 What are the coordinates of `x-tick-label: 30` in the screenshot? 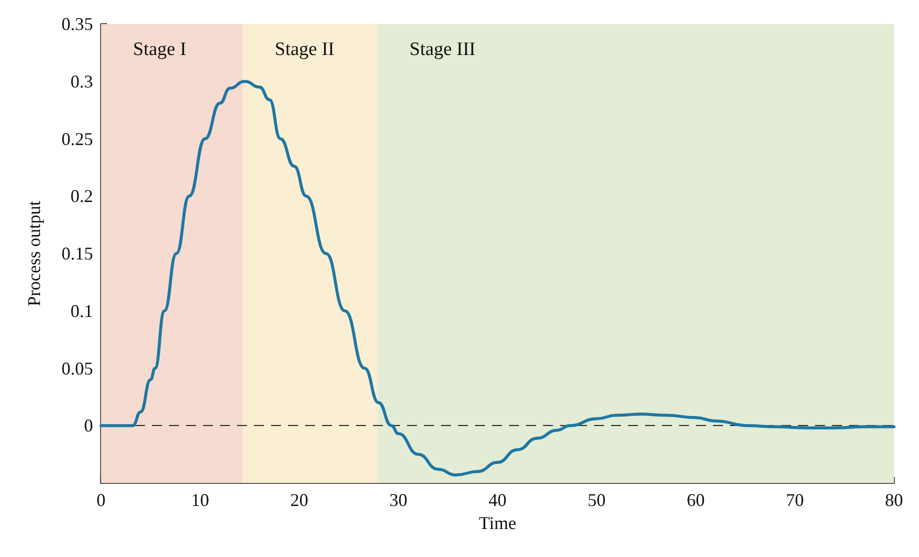 It's located at (398, 500).